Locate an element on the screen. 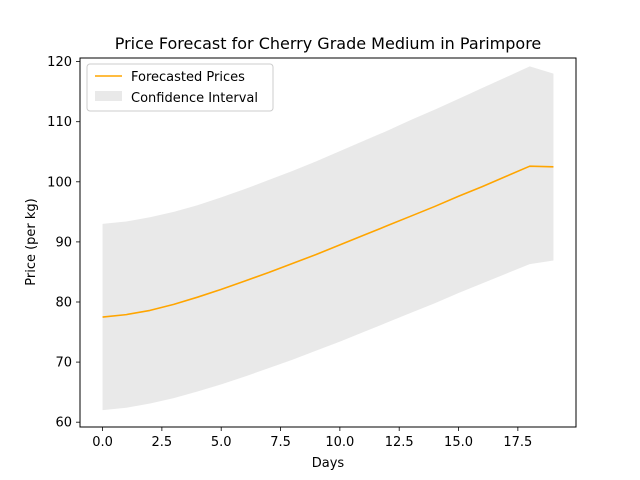 The height and width of the screenshot is (480, 640). x-tick-label: 17.5 is located at coordinates (517, 442).